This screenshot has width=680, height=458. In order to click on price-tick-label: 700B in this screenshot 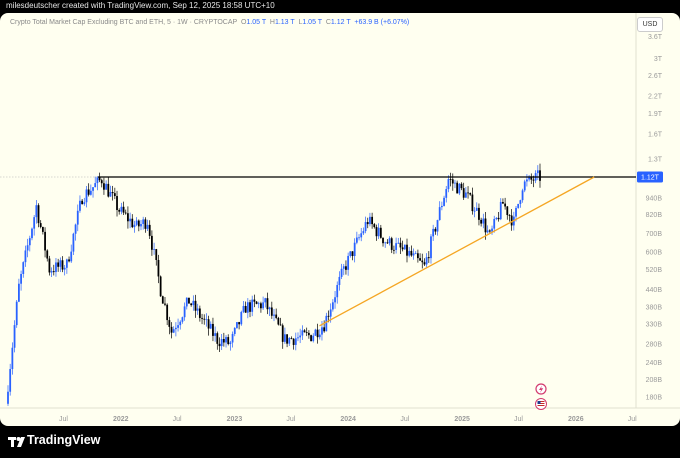, I will do `click(654, 234)`.